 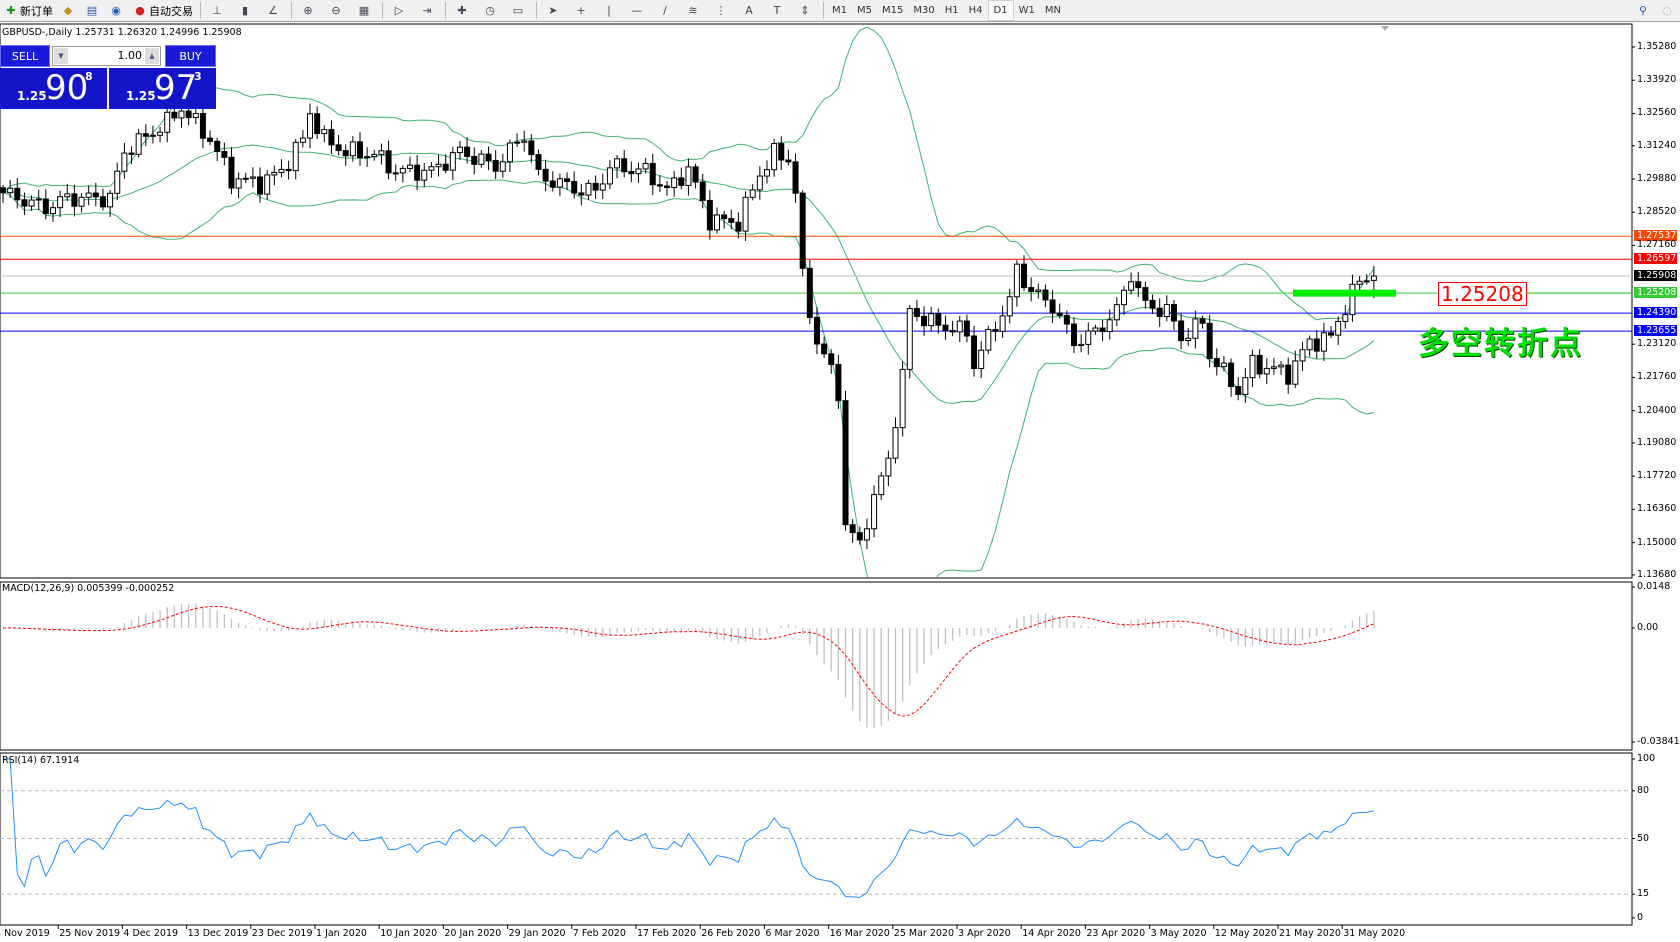 What do you see at coordinates (25, 56) in the screenshot?
I see `sell-button: SELL` at bounding box center [25, 56].